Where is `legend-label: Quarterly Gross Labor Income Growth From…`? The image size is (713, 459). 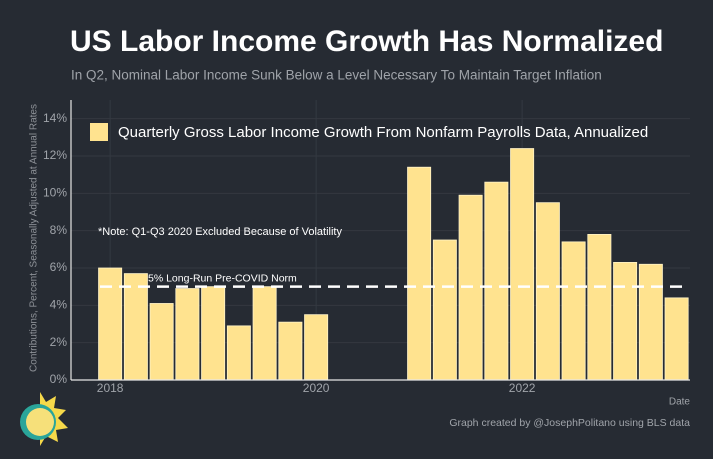 legend-label: Quarterly Gross Labor Income Growth From… is located at coordinates (383, 132).